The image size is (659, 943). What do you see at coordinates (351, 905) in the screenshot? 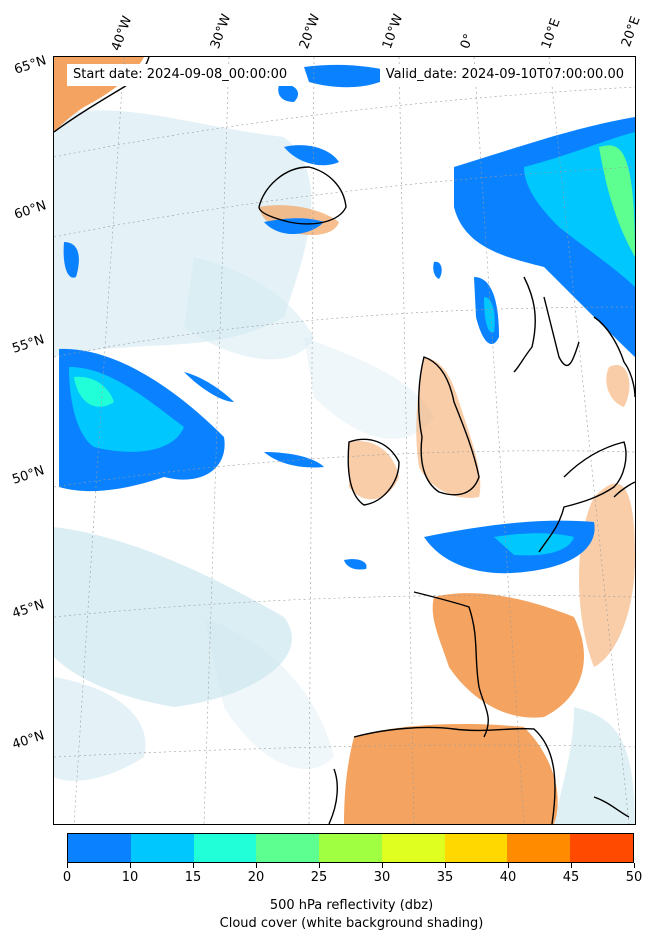
I see `colorbar-label-line1: 500 hPa reflectivity (dbz)` at bounding box center [351, 905].